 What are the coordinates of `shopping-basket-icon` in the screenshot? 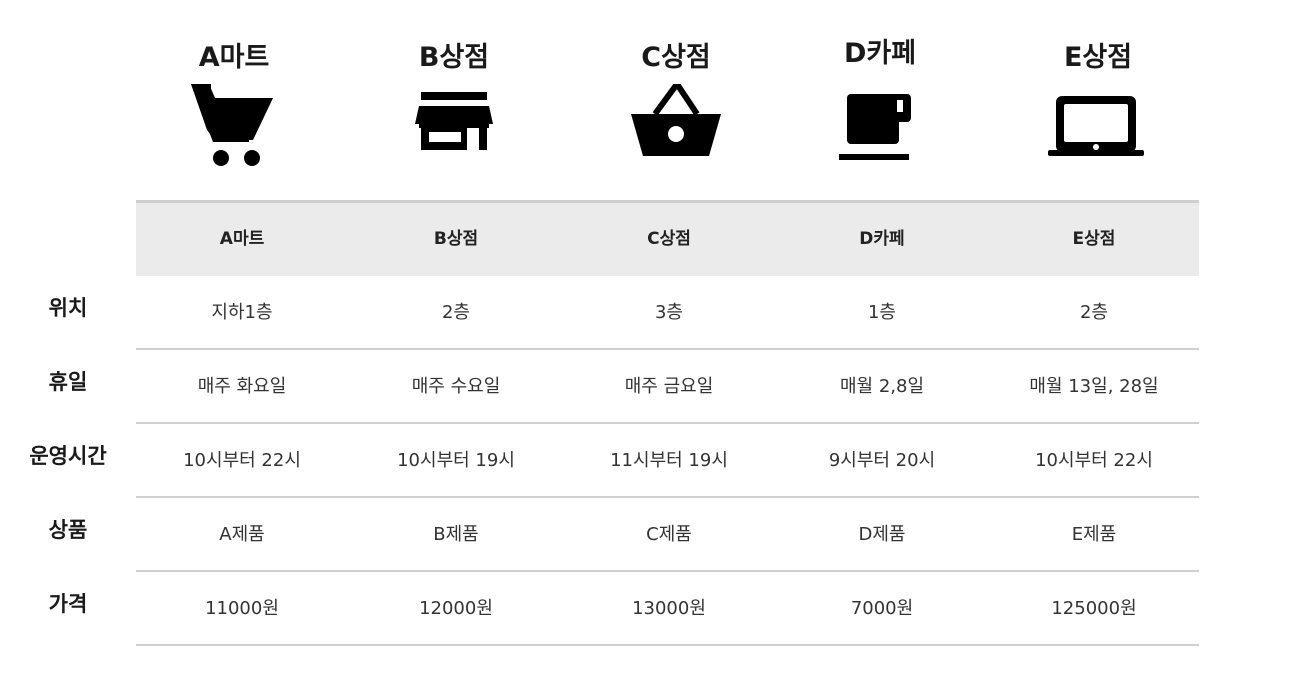 It's located at (676, 120).